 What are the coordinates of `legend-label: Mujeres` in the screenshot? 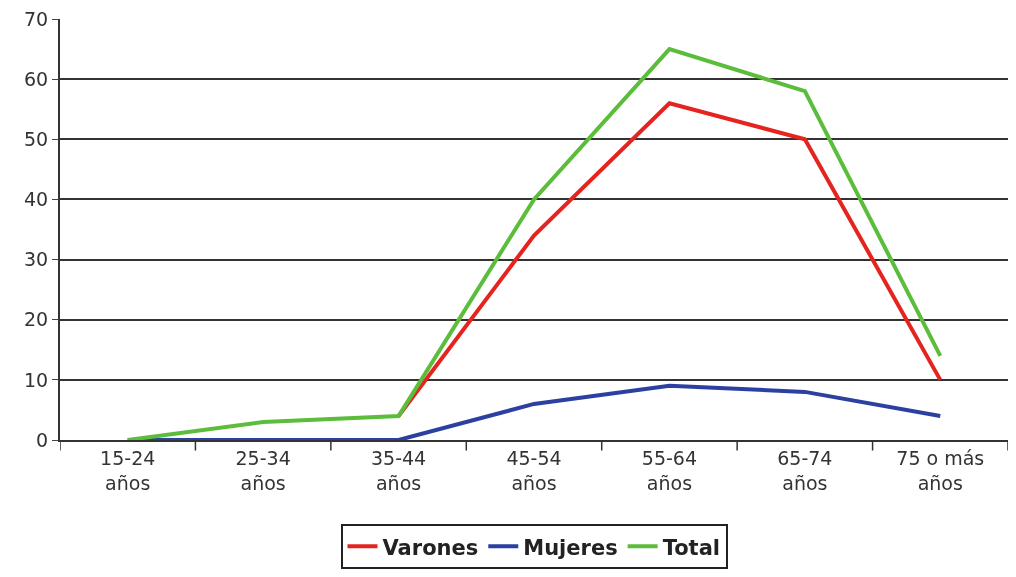 It's located at (570, 547).